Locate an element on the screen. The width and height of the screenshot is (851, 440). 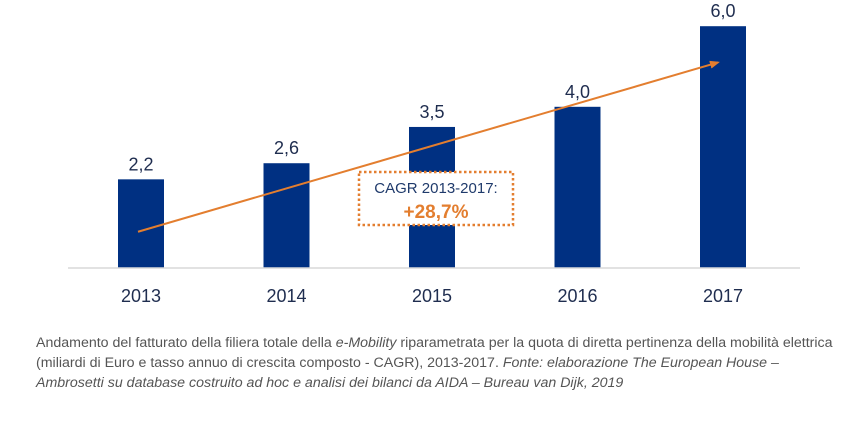
value-label-2014: 2,6 is located at coordinates (286, 148).